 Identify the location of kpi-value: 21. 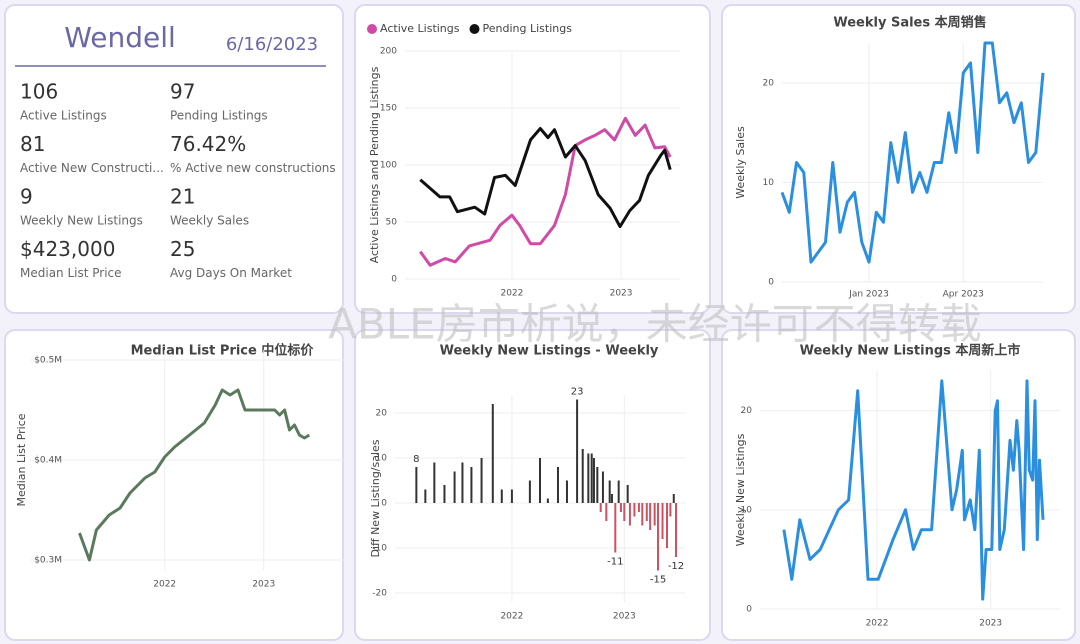
(182, 197).